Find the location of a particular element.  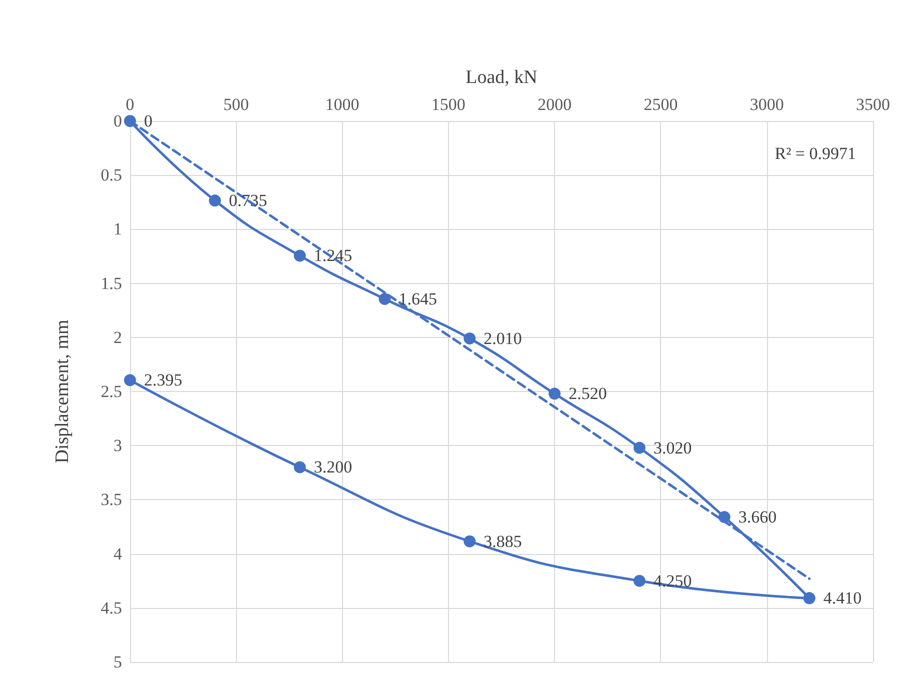

x-tick-label: 1000 is located at coordinates (342, 104).